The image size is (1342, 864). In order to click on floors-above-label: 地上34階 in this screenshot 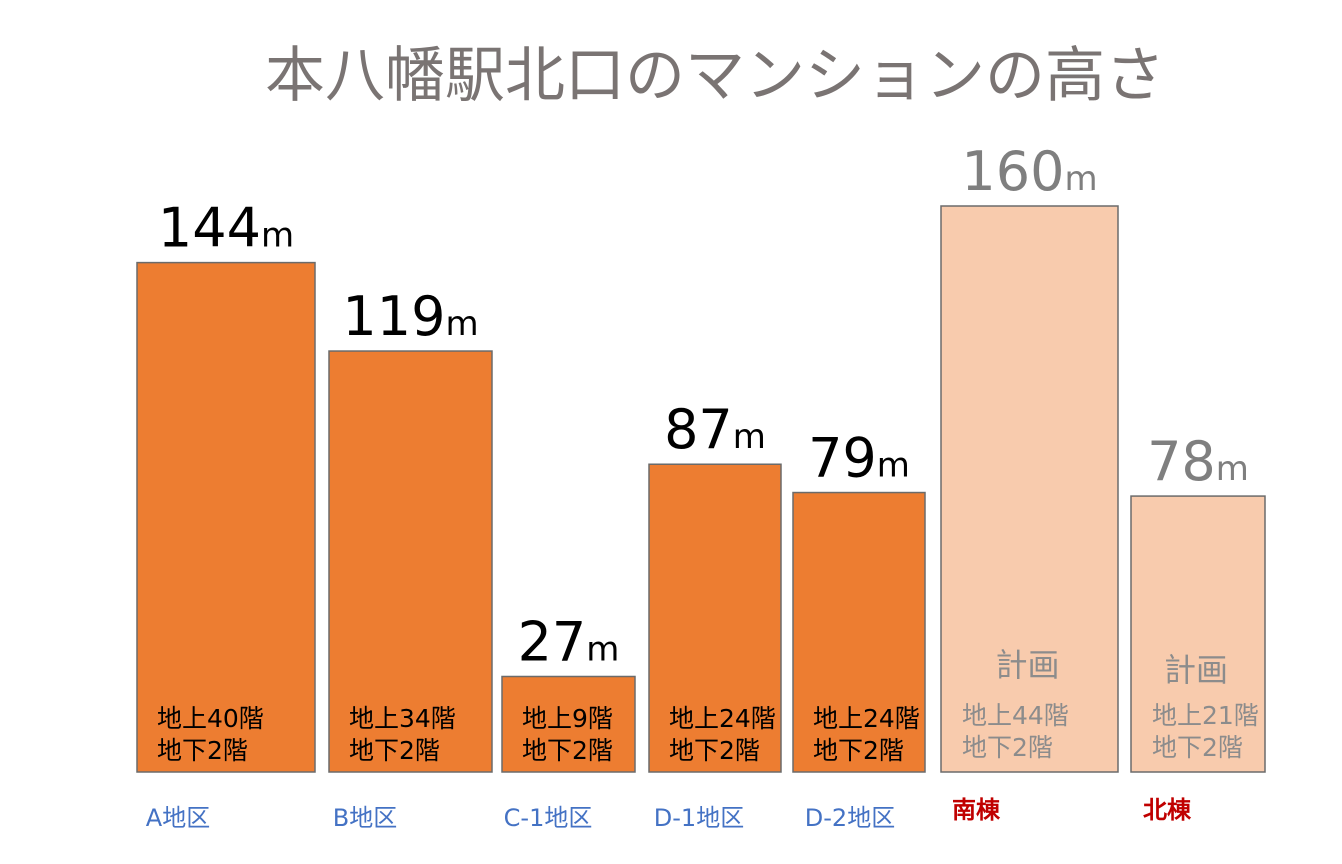, I will do `click(402, 718)`.